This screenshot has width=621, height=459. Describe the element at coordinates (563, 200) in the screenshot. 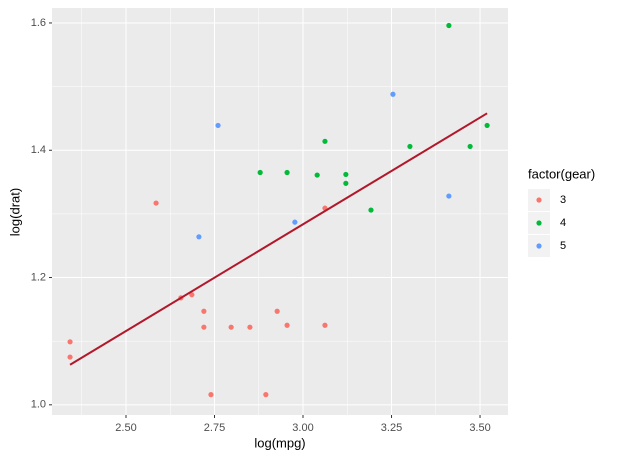

I see `legend-label: 3` at that location.